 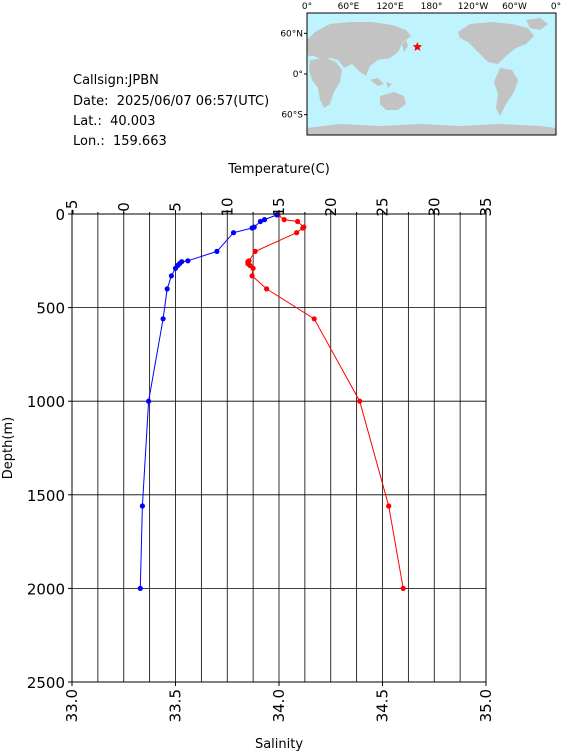 I want to click on depth-tick-label: 1500, so click(x=46, y=496).